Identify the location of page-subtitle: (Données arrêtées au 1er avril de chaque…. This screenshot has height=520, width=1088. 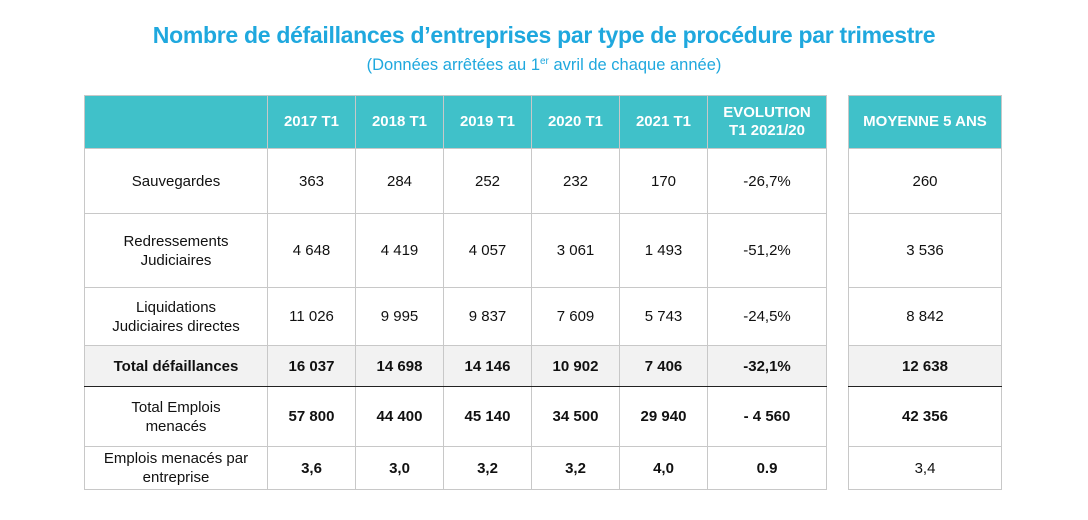
(544, 65).